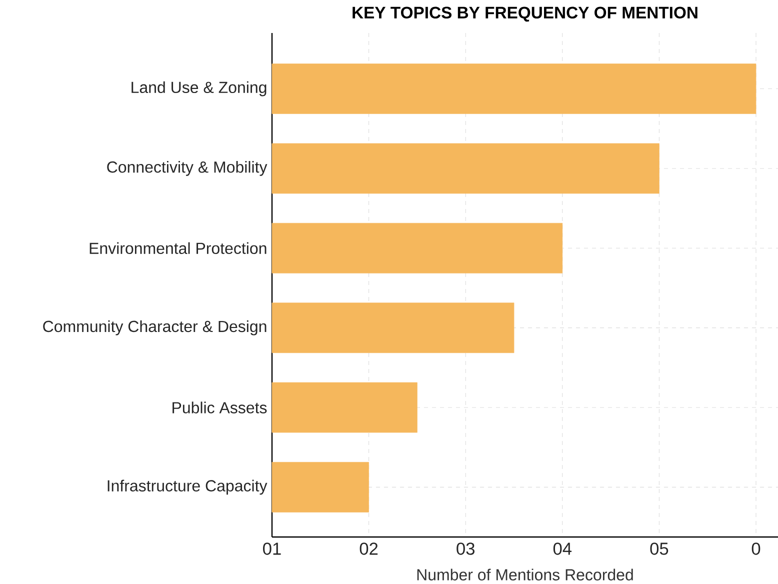 Image resolution: width=778 pixels, height=584 pixels. What do you see at coordinates (562, 548) in the screenshot?
I see `text: 04` at bounding box center [562, 548].